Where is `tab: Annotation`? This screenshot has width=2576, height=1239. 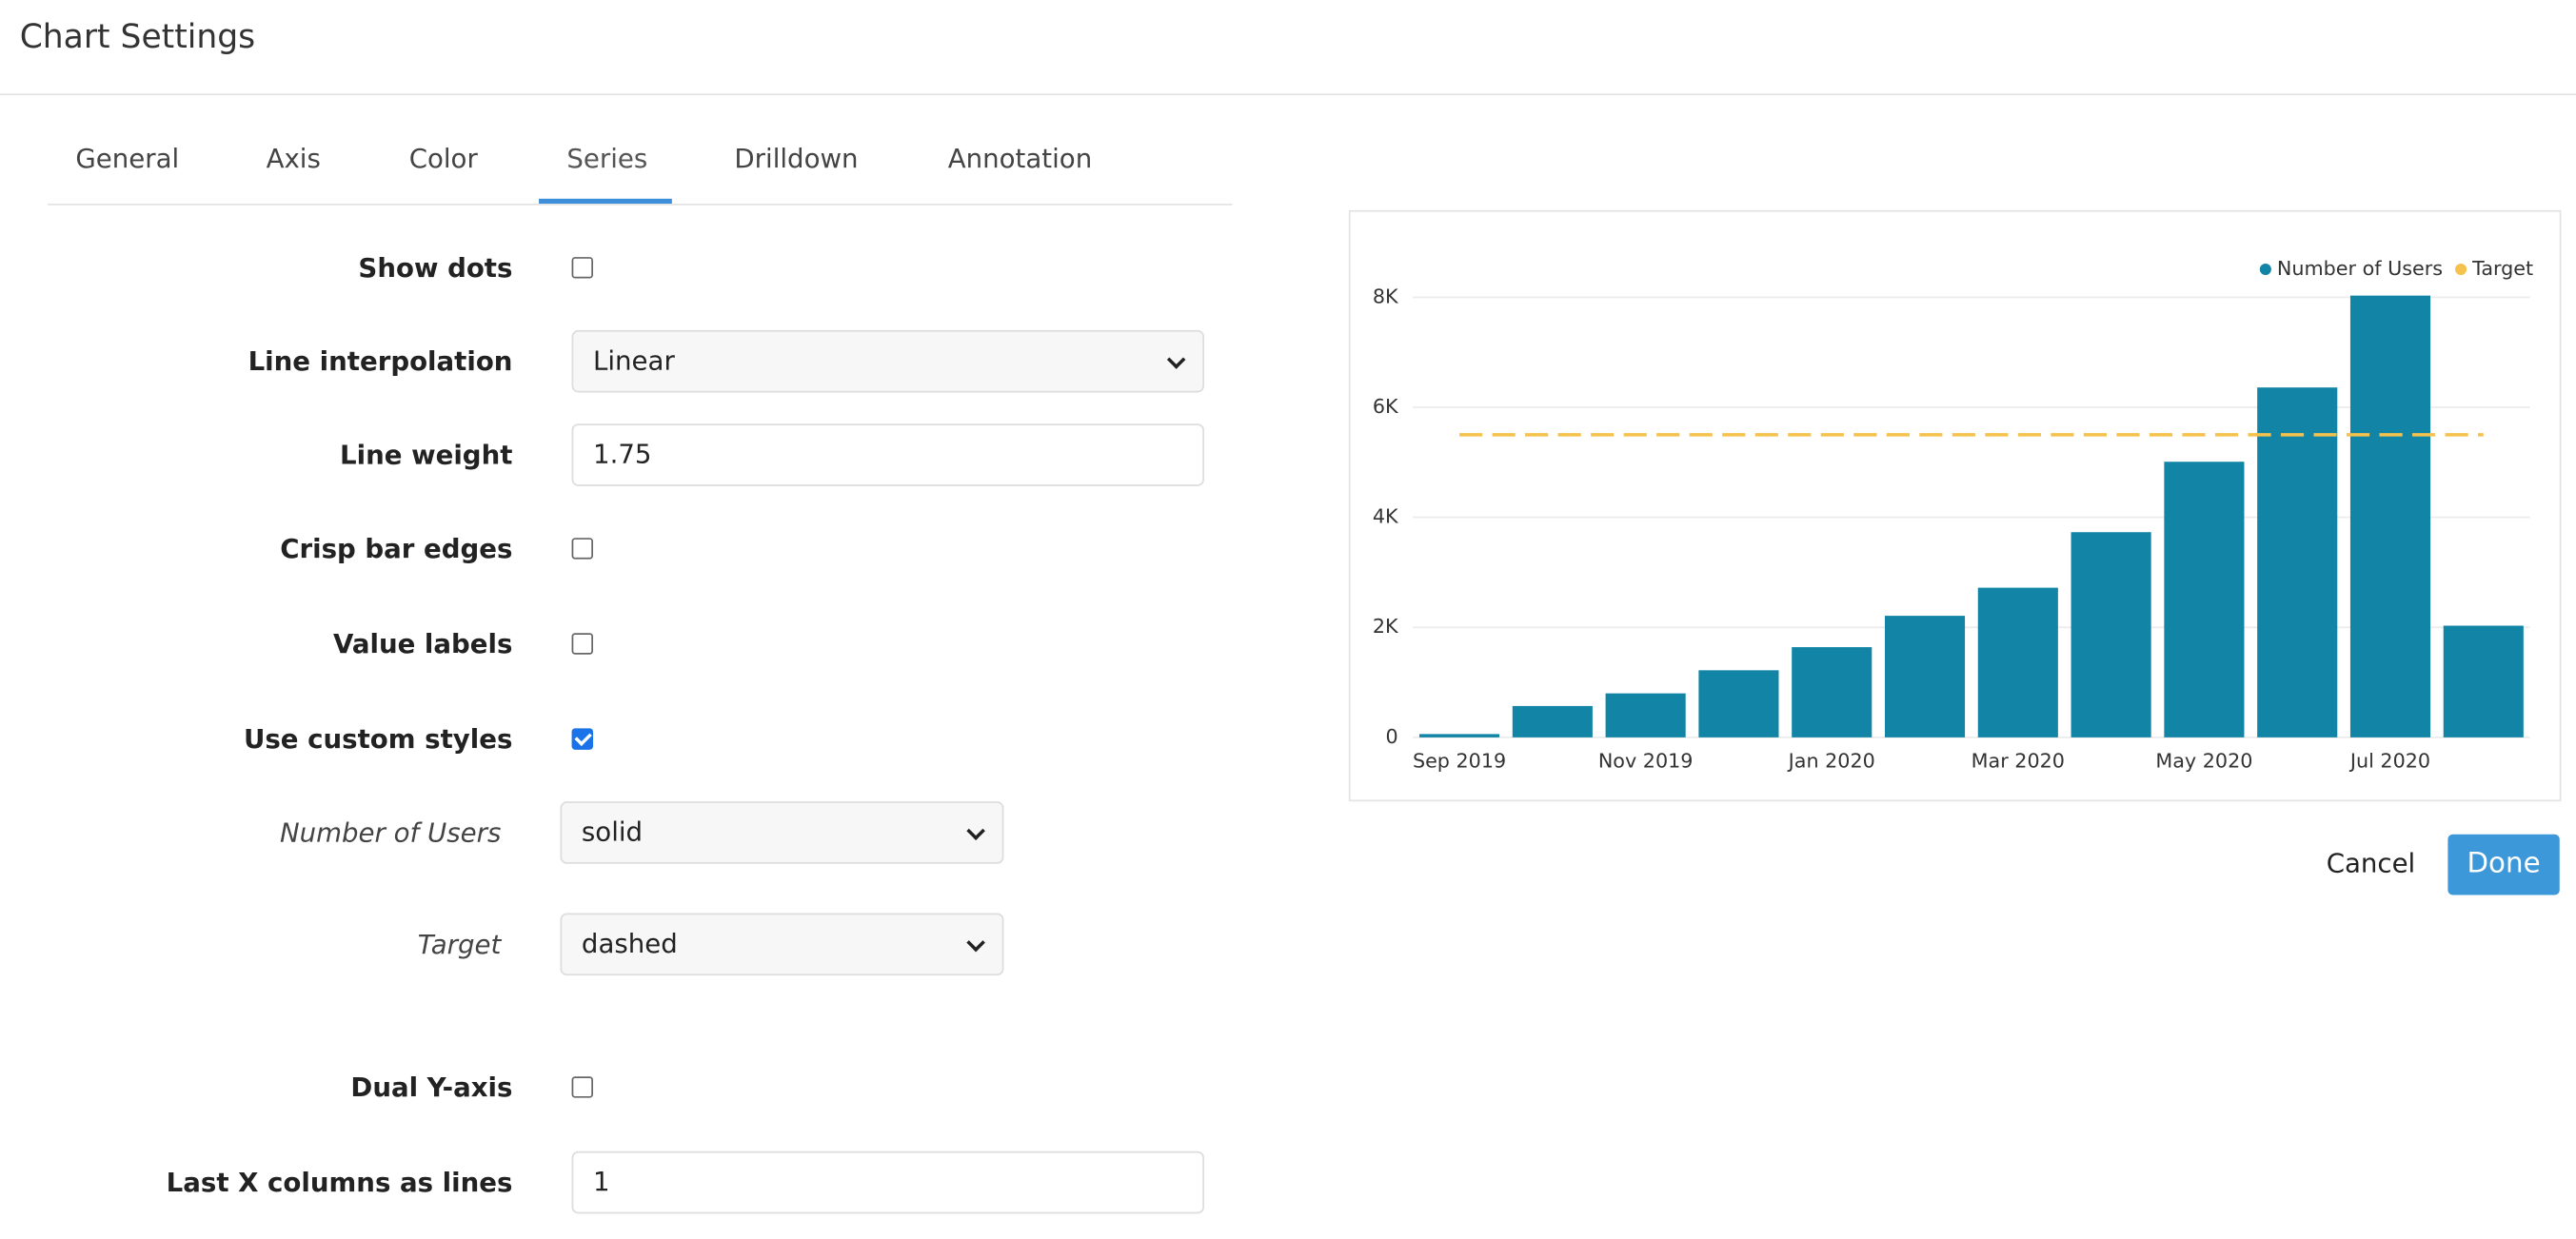
tab: Annotation is located at coordinates (1020, 159).